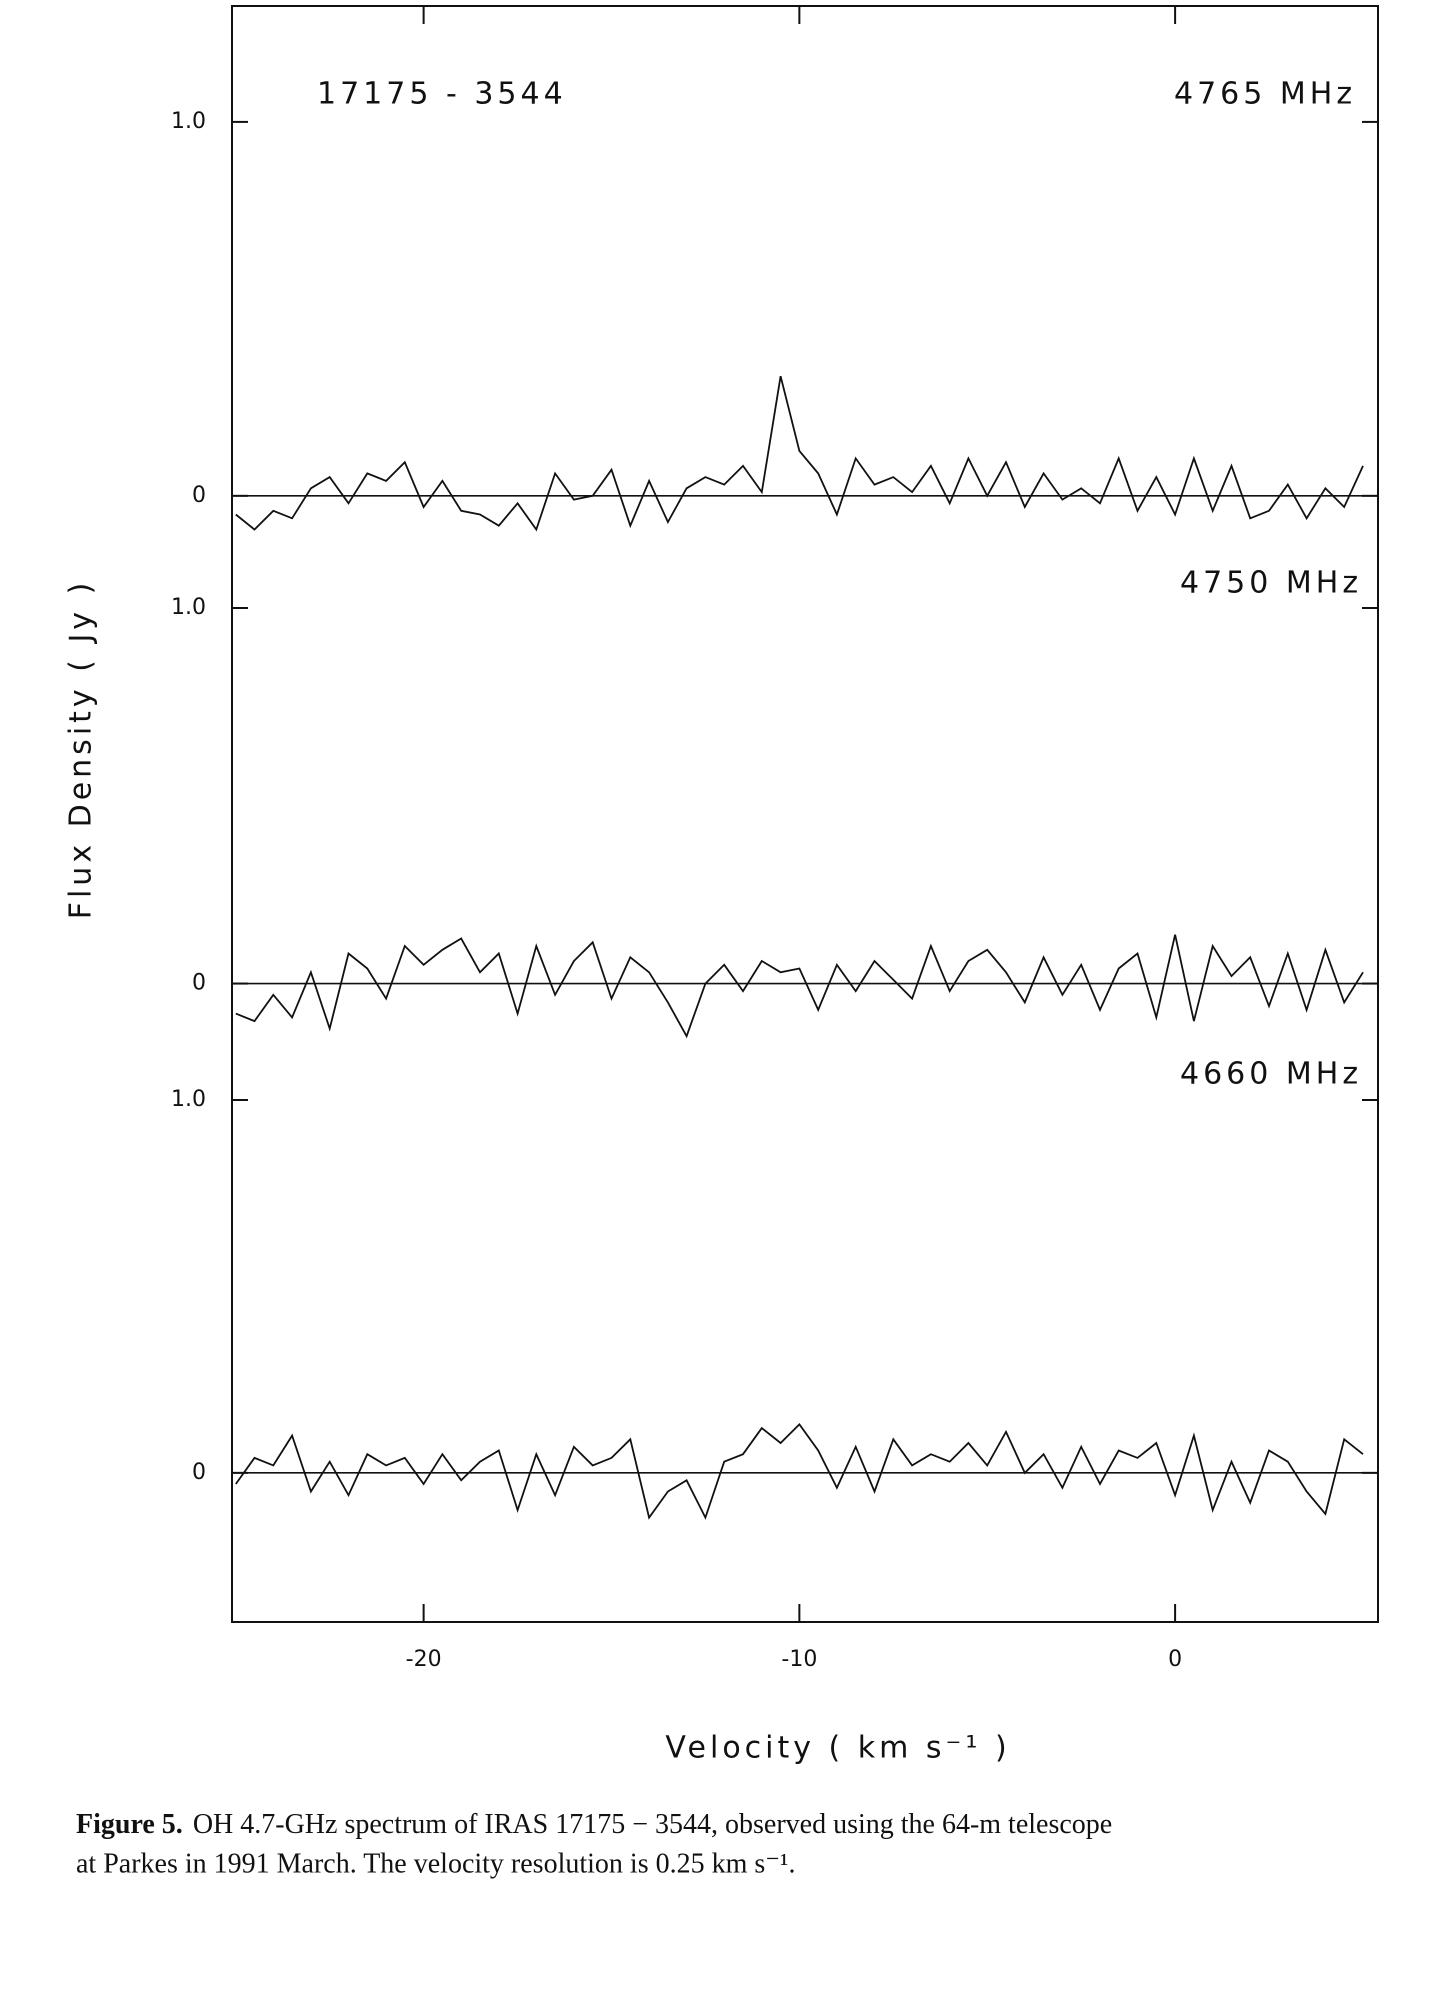 The image size is (1440, 1995). I want to click on x-axis-label: Velocity ( km s⁻¹ ), so click(837, 1748).